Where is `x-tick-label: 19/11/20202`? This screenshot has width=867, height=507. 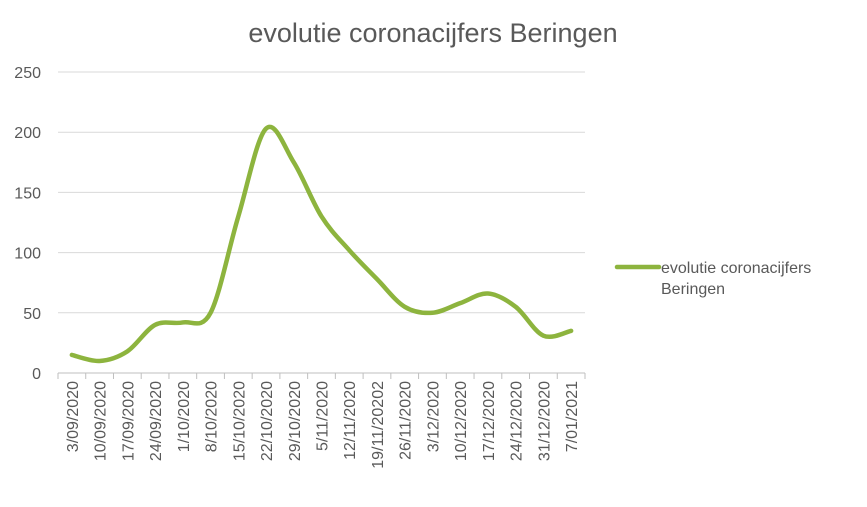
x-tick-label: 19/11/20202 is located at coordinates (378, 425).